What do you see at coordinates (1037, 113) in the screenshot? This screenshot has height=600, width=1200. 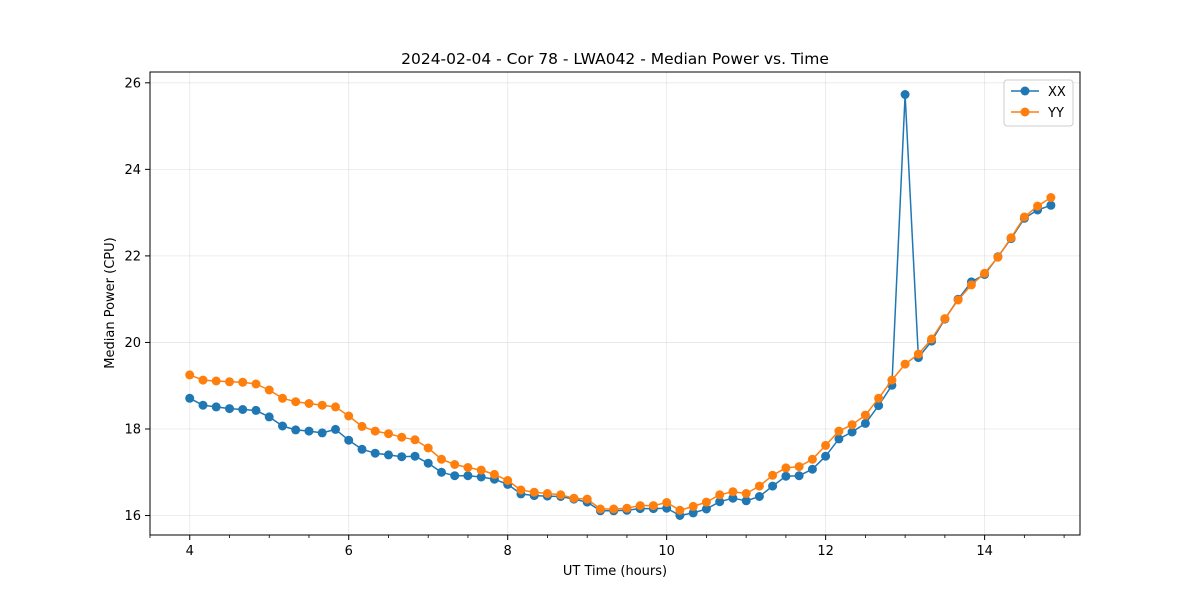 I see `legend-entry-yy: YY` at bounding box center [1037, 113].